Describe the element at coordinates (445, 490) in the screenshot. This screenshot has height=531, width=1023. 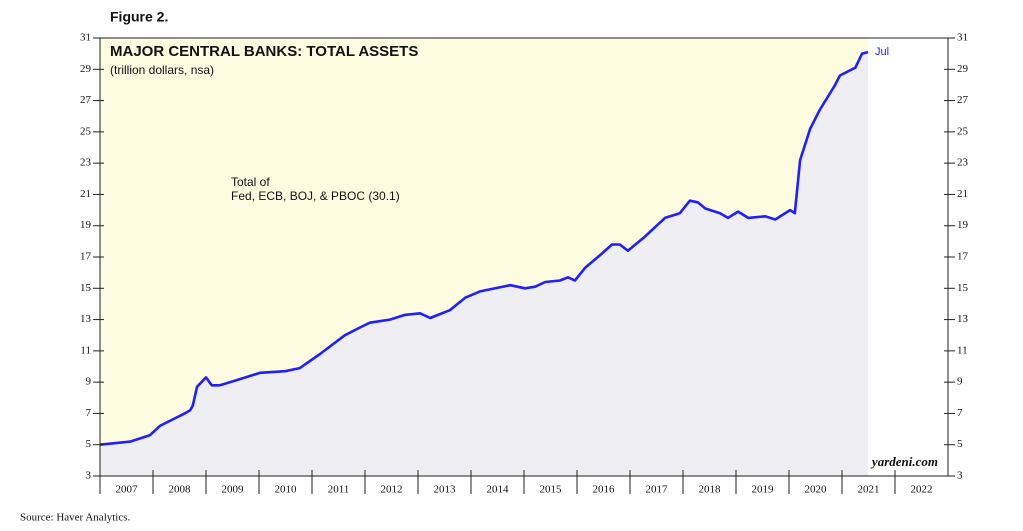
I see `x-tick-label: 2013` at that location.